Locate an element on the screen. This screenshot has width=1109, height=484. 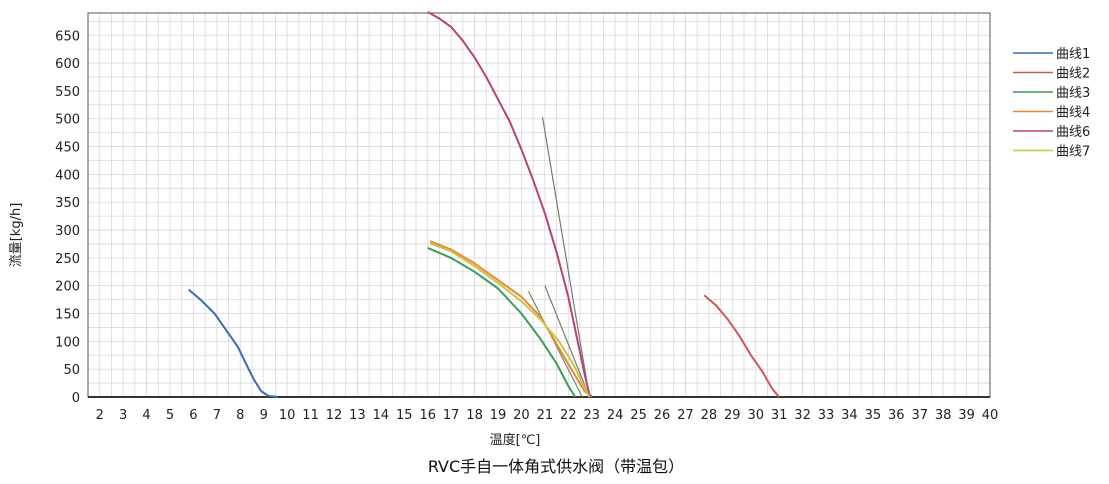
x-tick-label: 27 is located at coordinates (685, 415).